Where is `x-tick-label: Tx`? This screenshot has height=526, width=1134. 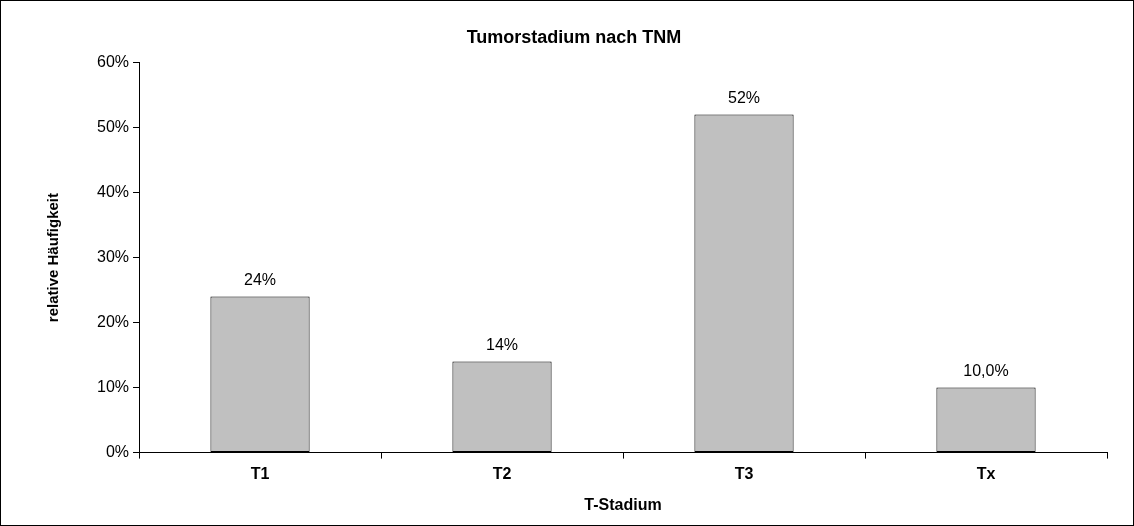
x-tick-label: Tx is located at coordinates (986, 473).